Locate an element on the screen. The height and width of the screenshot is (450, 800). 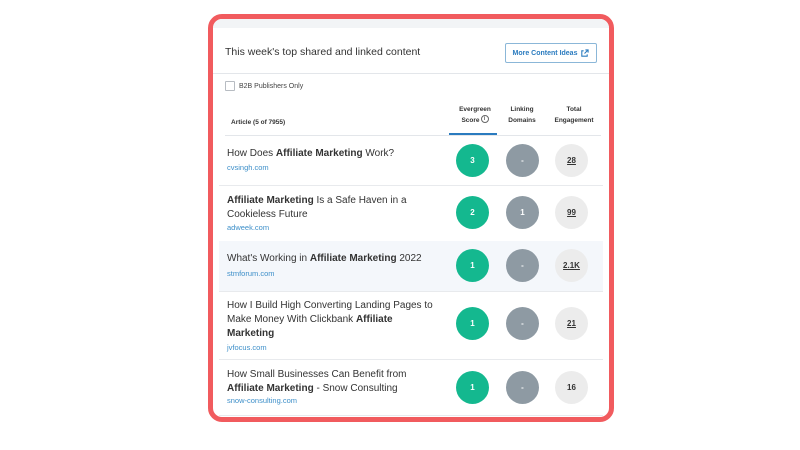
total-engagement-badge: 99 is located at coordinates (571, 212).